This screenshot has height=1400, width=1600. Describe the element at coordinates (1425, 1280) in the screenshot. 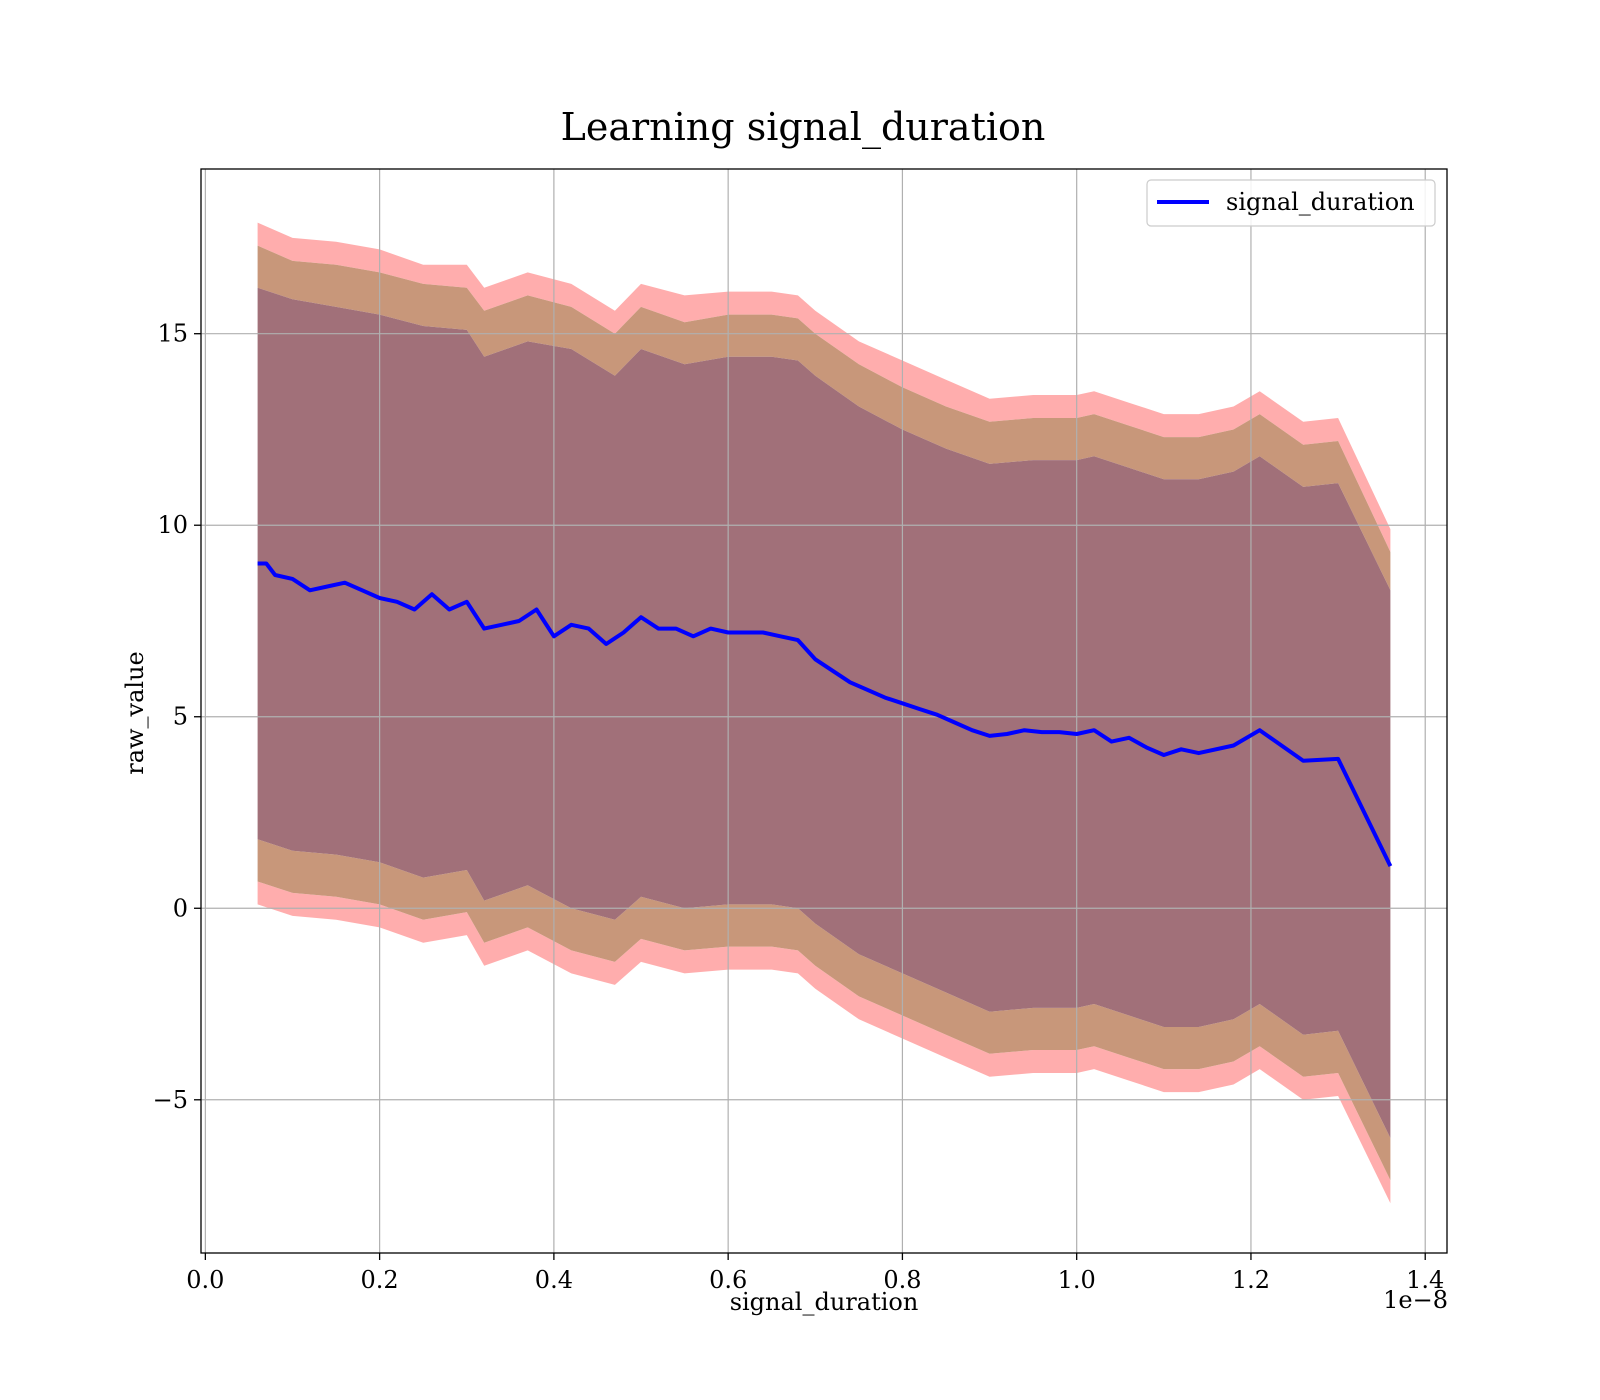

I see `x-tick-label: 1.4` at that location.